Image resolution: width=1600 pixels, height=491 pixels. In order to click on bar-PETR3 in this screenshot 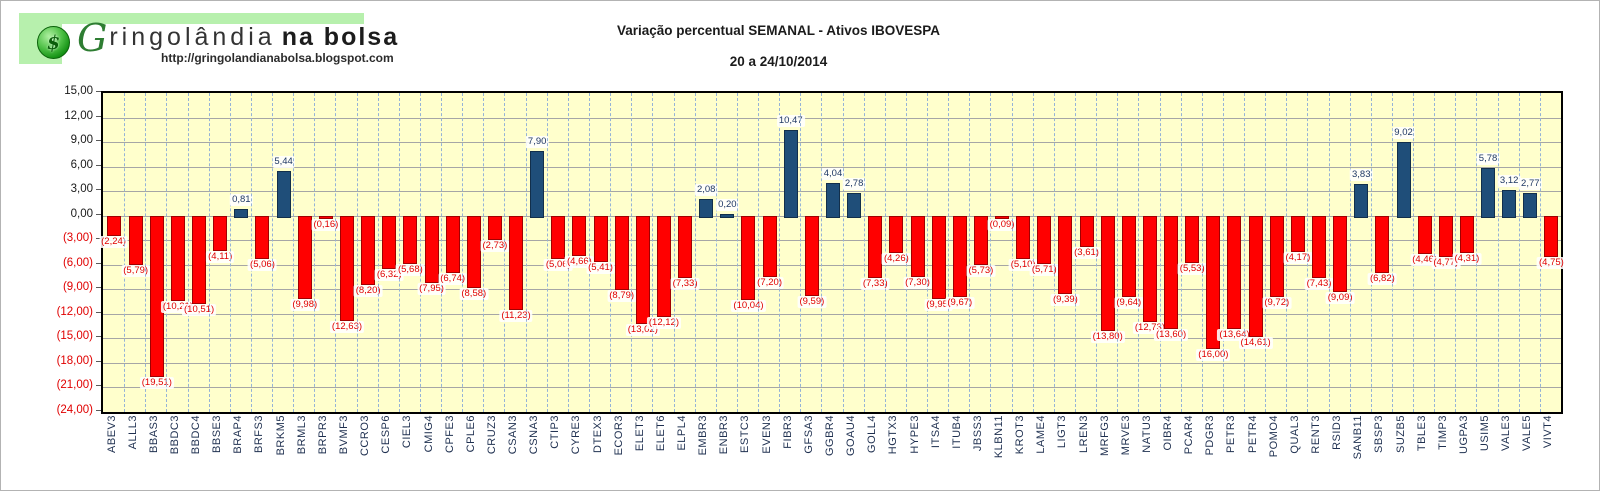, I will do `click(1234, 272)`.